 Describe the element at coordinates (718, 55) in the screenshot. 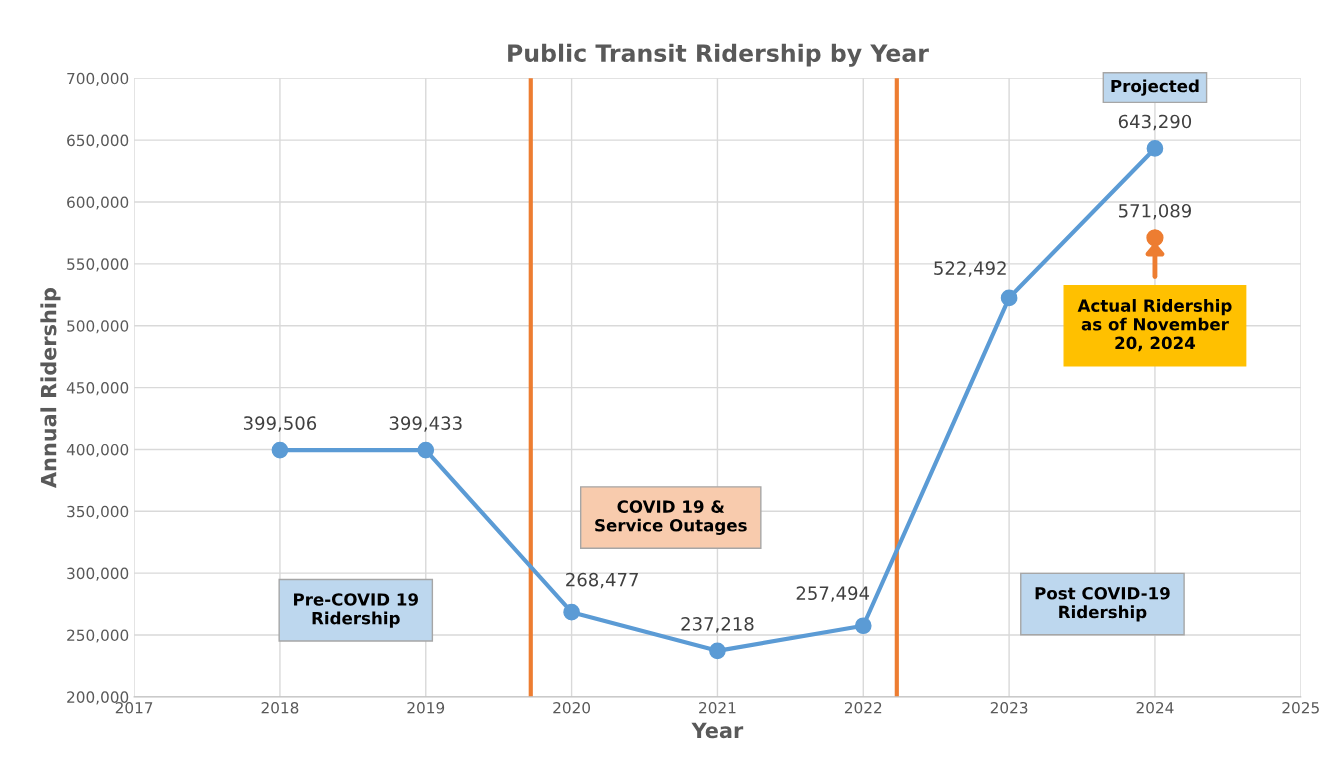

I see `chart-title: Public Transit Ridership by Year` at that location.